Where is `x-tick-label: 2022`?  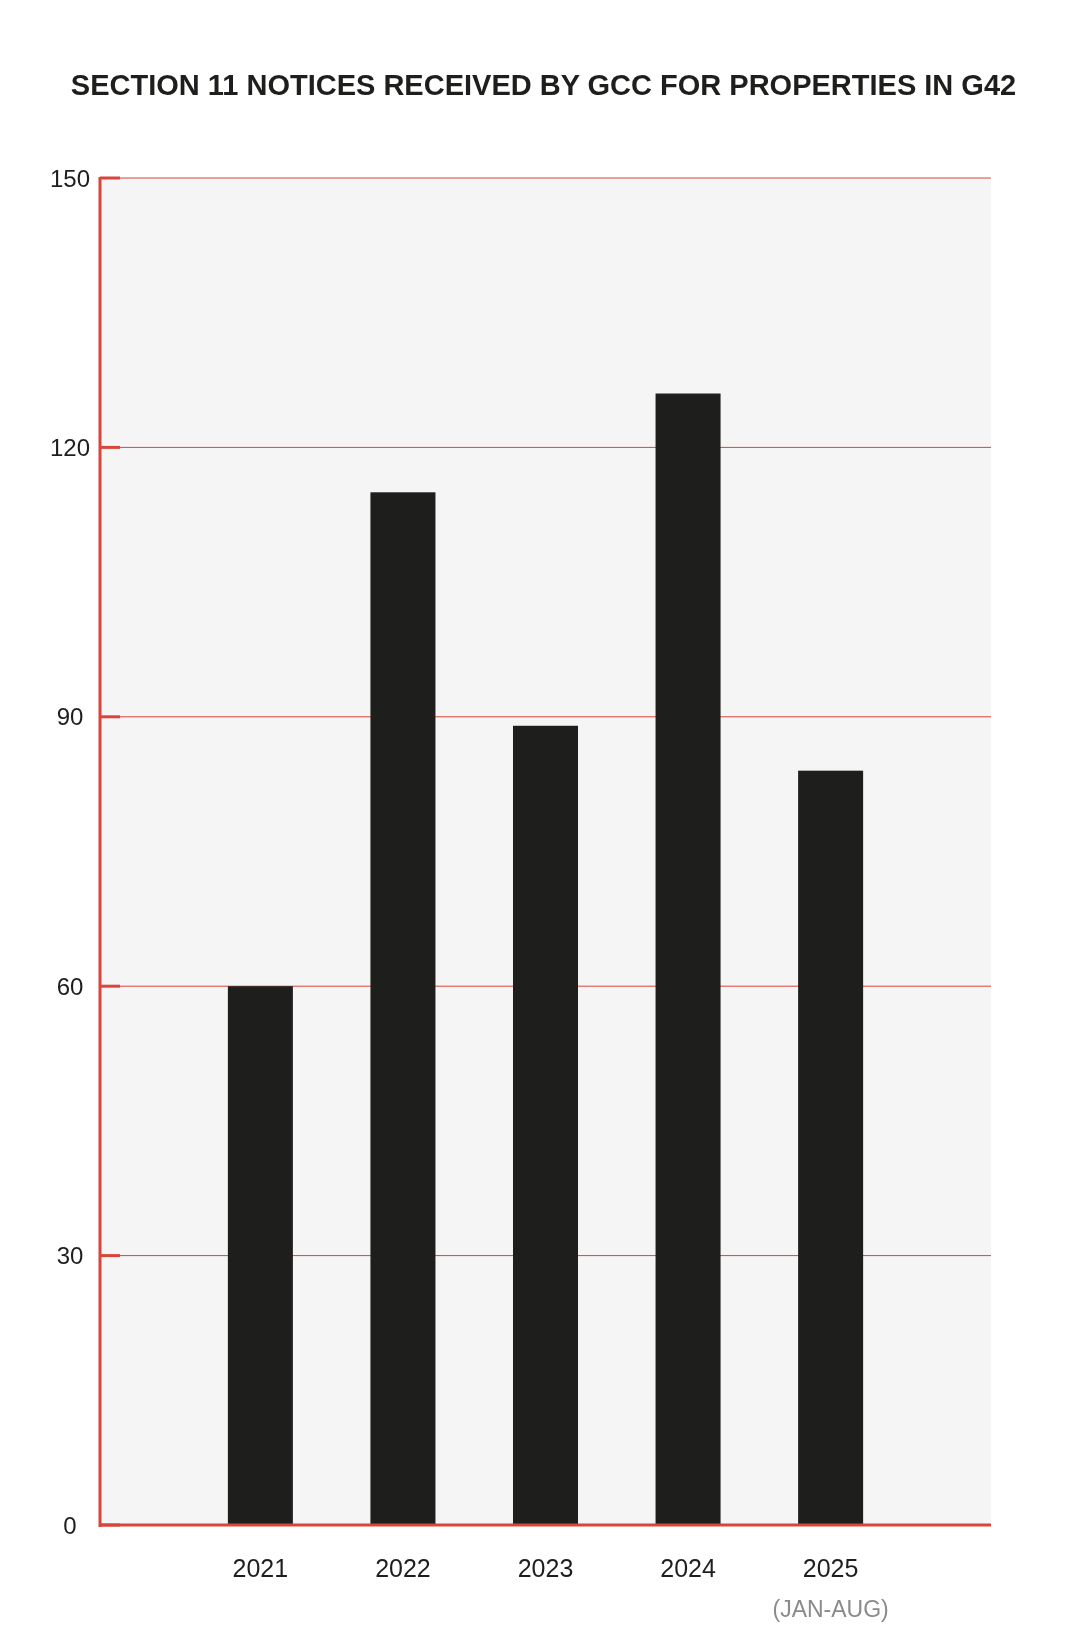
x-tick-label: 2022 is located at coordinates (403, 1568).